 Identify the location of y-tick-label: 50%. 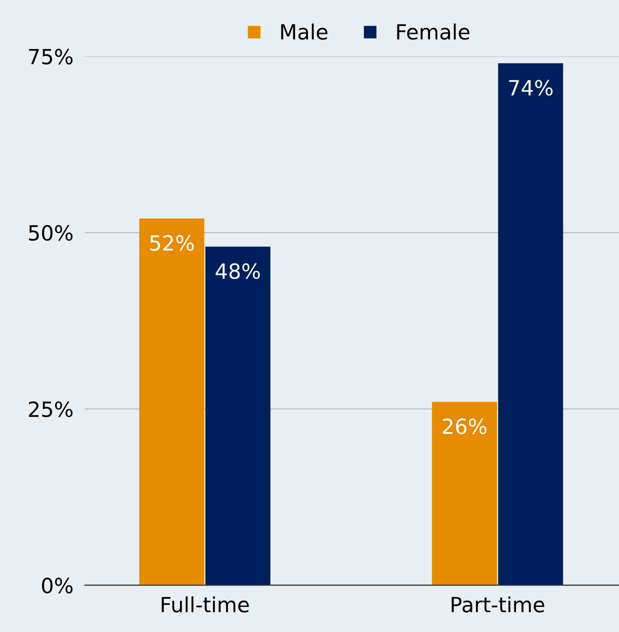
(50, 233).